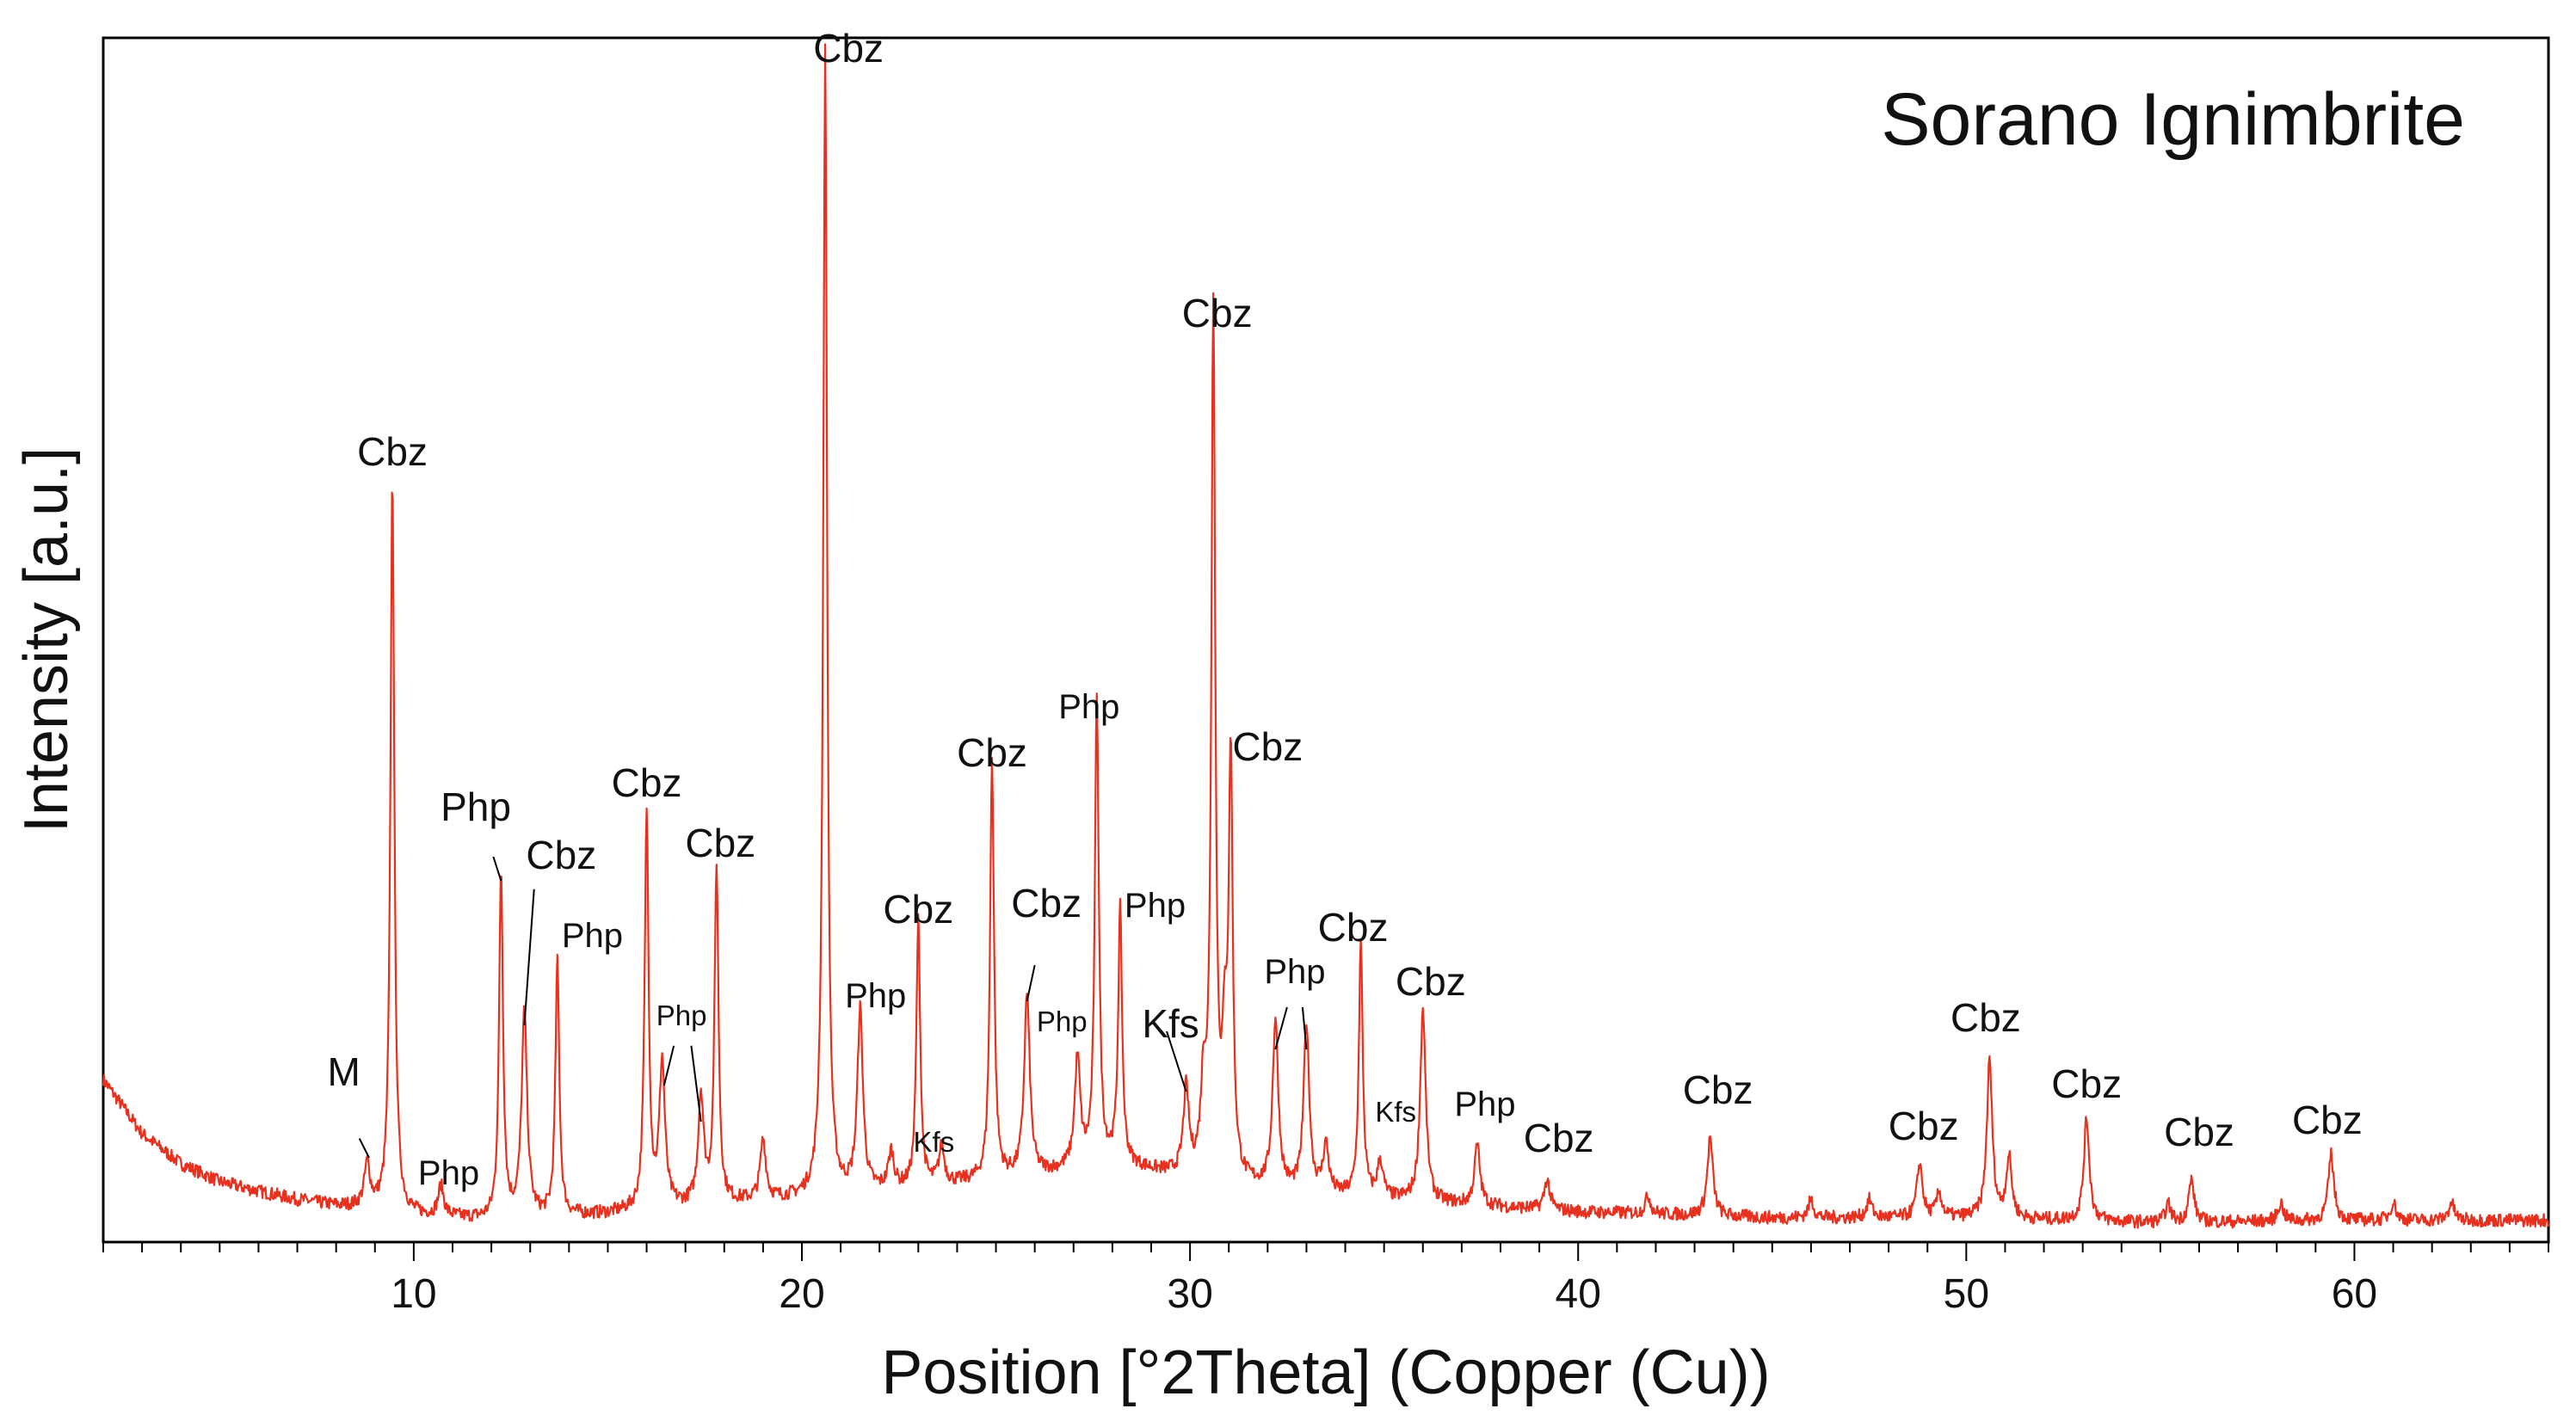 The image size is (2576, 1427). What do you see at coordinates (2173, 119) in the screenshot?
I see `chart-title: Sorano Ignimbrite` at bounding box center [2173, 119].